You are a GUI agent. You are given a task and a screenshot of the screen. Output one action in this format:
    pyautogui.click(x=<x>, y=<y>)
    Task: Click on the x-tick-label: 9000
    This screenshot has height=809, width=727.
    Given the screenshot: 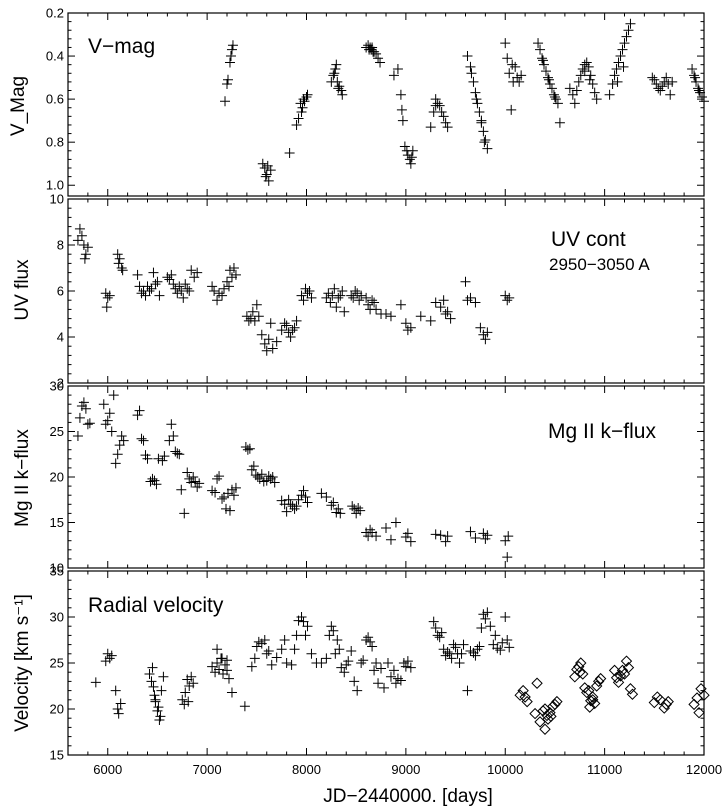 What is the action you would take?
    pyautogui.click(x=405, y=769)
    